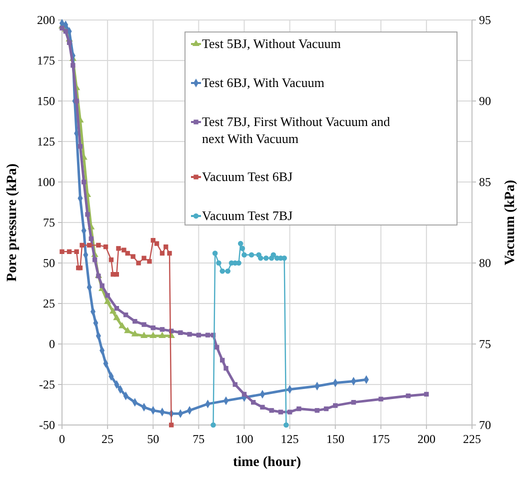 The width and height of the screenshot is (524, 478). What do you see at coordinates (46, 20) in the screenshot?
I see `y-tick-label: 200` at bounding box center [46, 20].